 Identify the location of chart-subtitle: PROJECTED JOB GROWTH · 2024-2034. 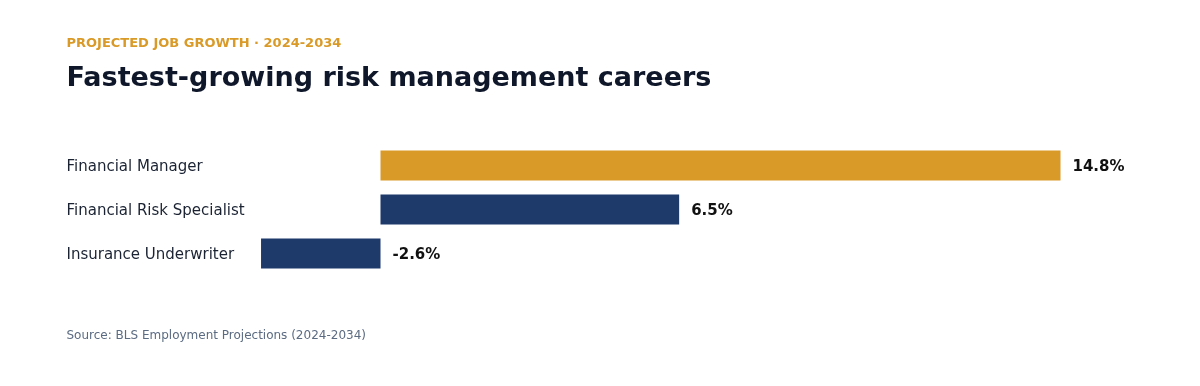
(204, 42).